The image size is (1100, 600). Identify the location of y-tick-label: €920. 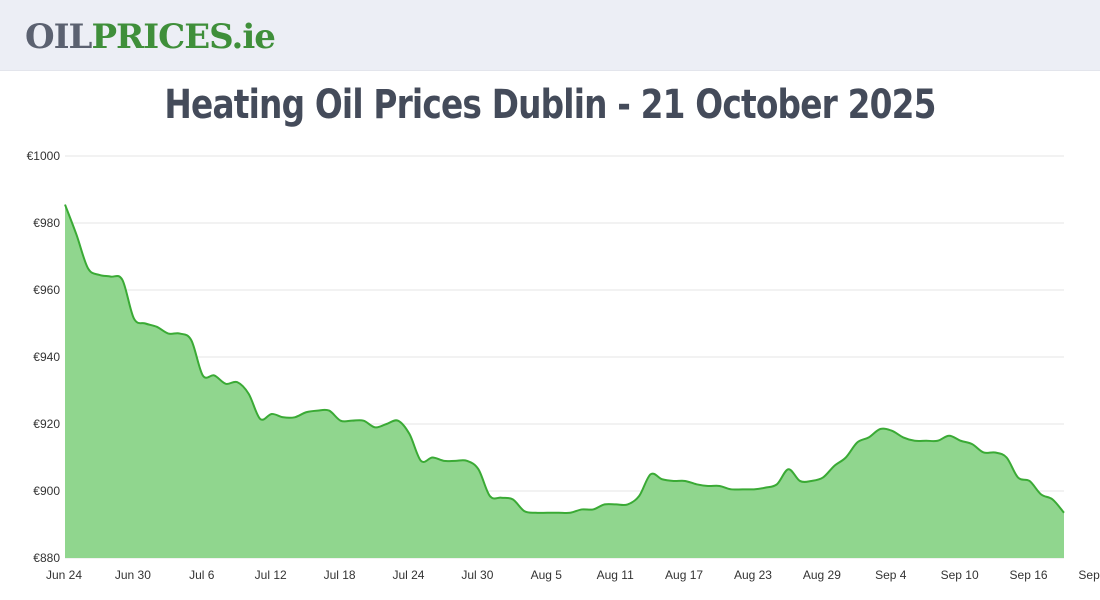
(46, 424).